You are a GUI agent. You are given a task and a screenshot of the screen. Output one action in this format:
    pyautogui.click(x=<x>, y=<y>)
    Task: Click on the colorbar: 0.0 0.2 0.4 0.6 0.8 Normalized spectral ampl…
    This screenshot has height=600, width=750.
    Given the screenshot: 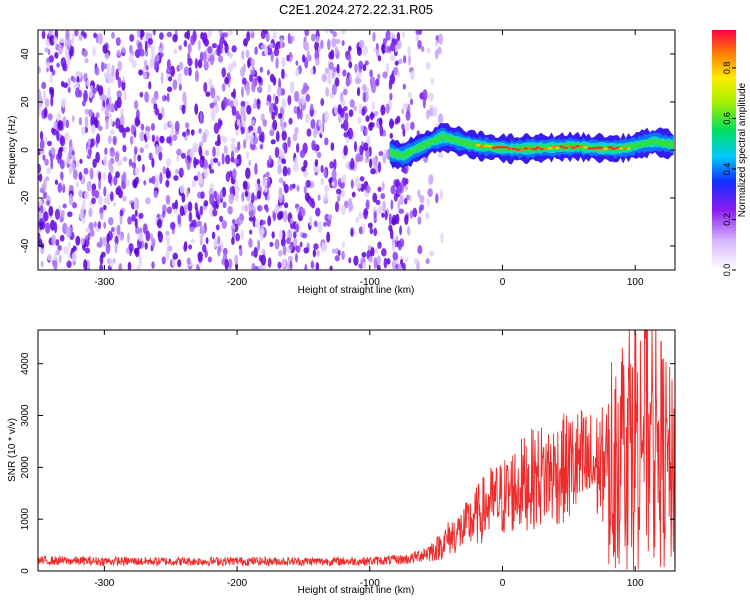 What is the action you would take?
    pyautogui.click(x=730, y=153)
    